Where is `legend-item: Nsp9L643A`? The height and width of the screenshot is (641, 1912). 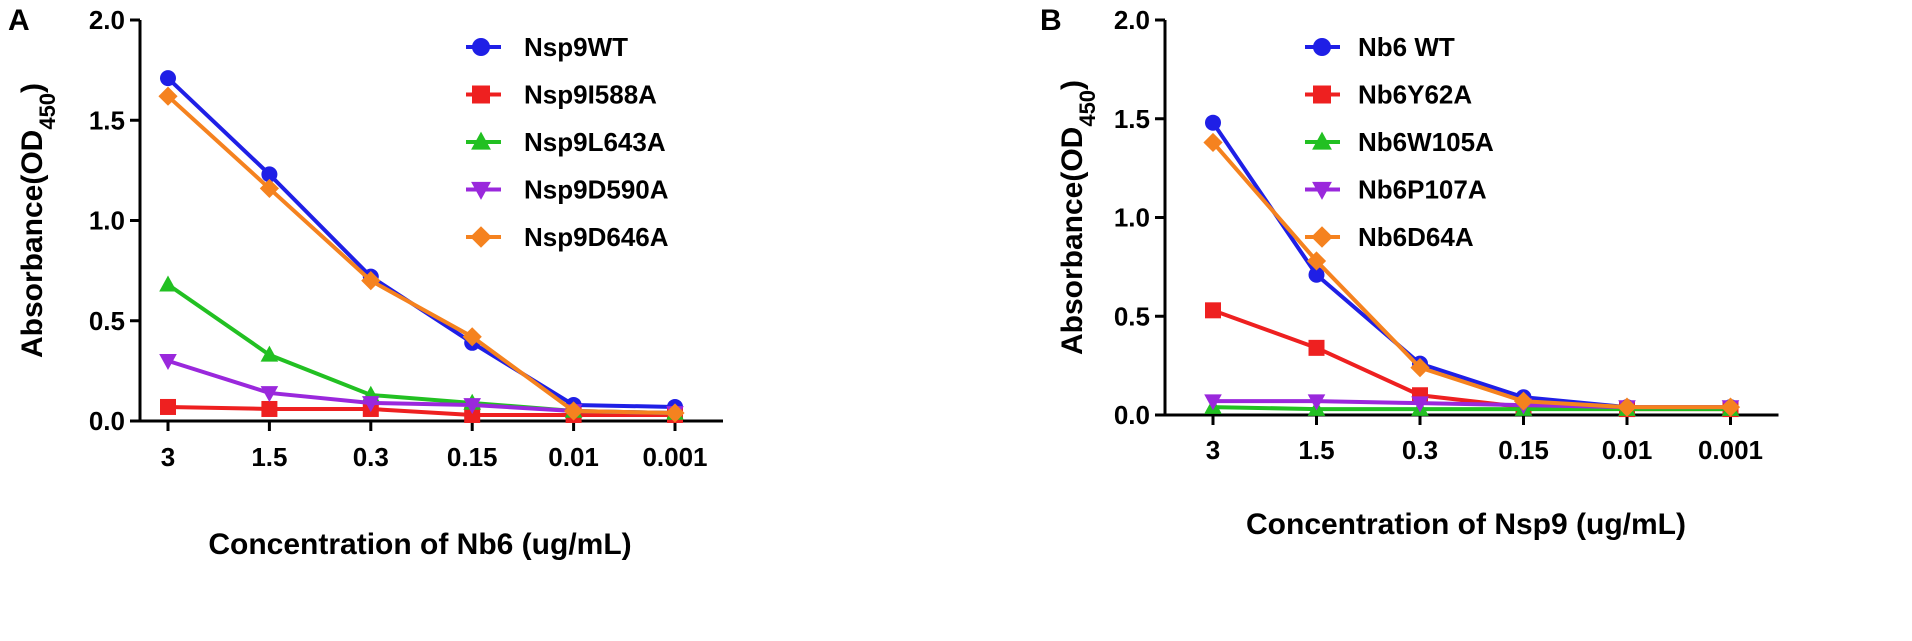 legend-item: Nsp9L643A is located at coordinates (566, 142).